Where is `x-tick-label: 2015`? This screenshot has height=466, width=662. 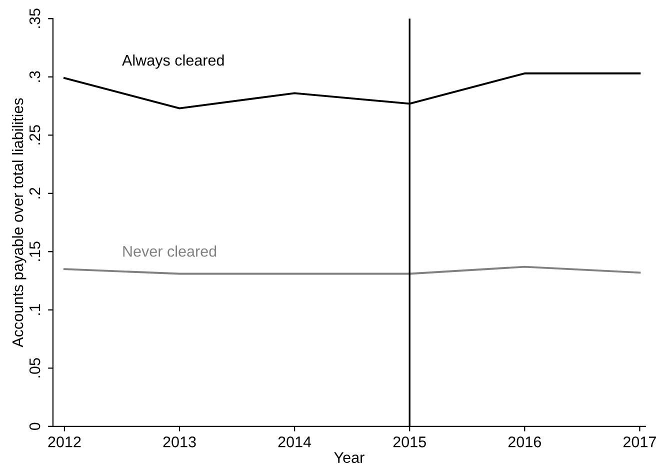
x-tick-label: 2015 is located at coordinates (409, 442).